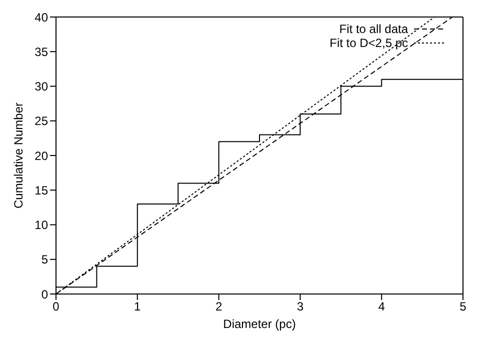  Describe the element at coordinates (259, 324) in the screenshot. I see `x-axis-title: Diameter (pc)` at that location.